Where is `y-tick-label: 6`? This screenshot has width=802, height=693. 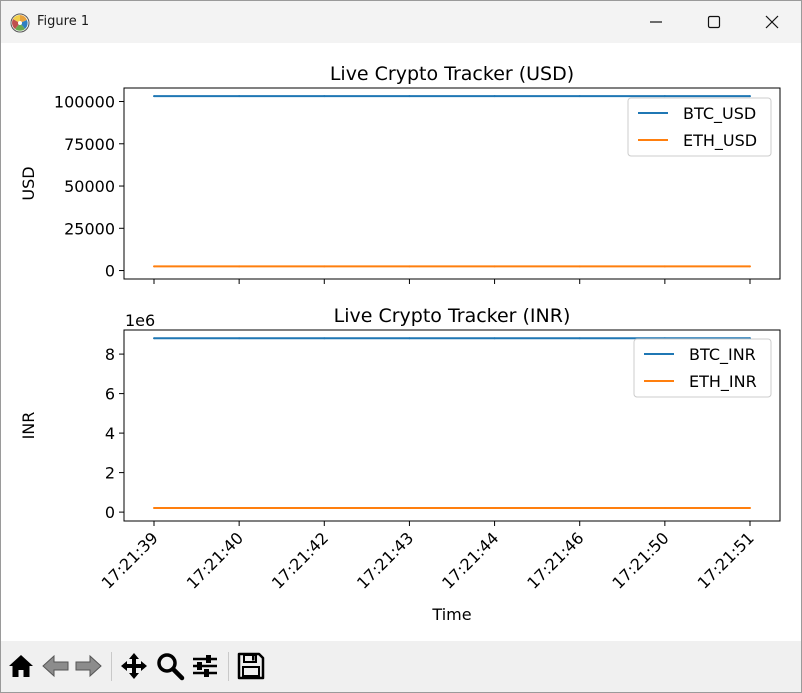 y-tick-label: 6 is located at coordinates (110, 394).